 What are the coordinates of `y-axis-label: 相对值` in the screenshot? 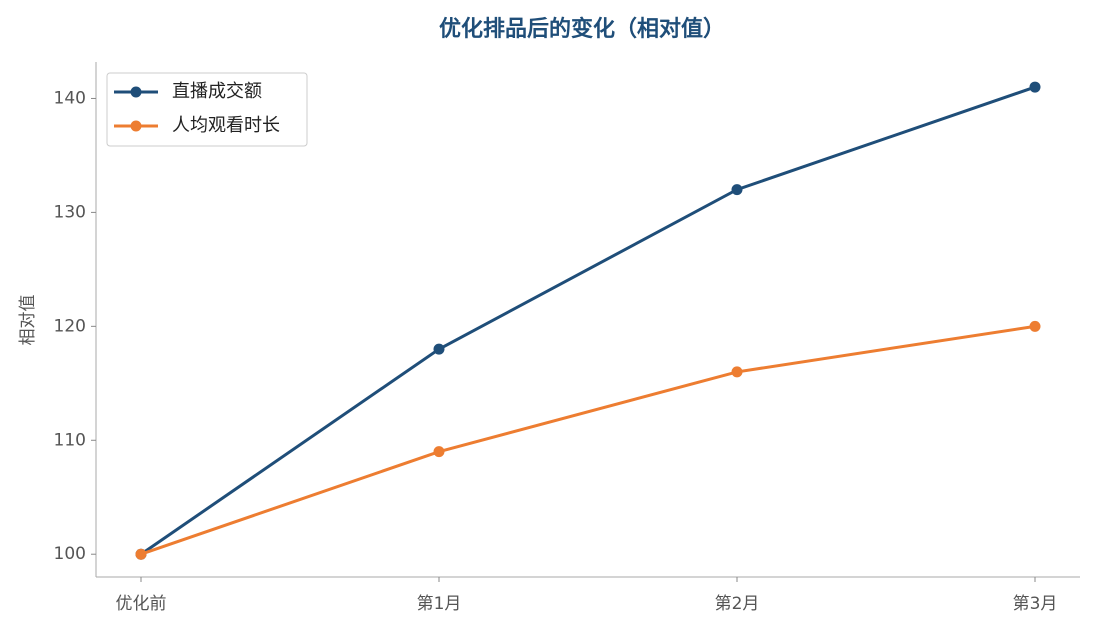 It's located at (28, 320).